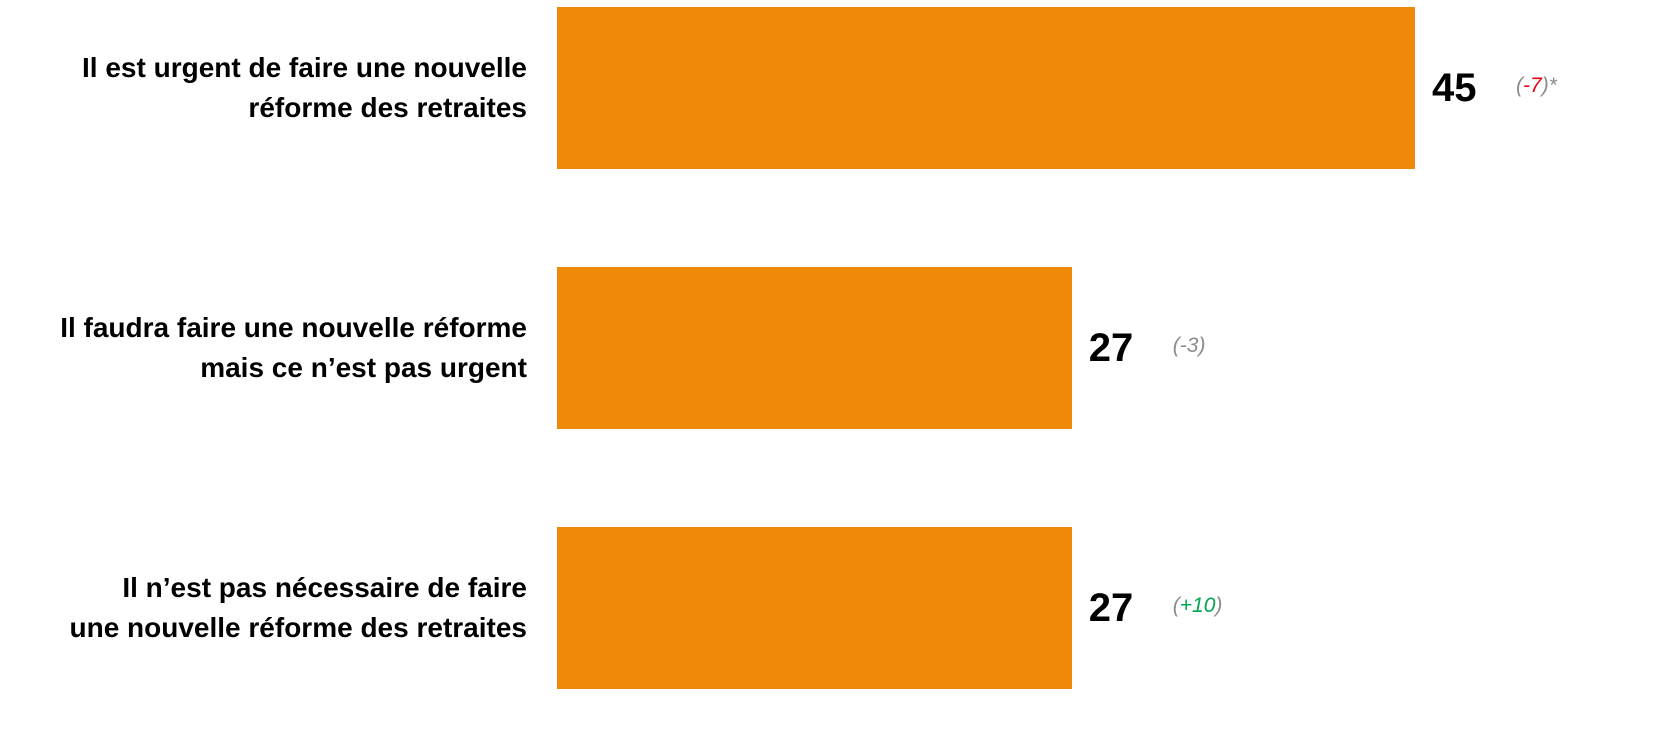 Image resolution: width=1671 pixels, height=729 pixels. What do you see at coordinates (1454, 88) in the screenshot?
I see `value-label: 45` at bounding box center [1454, 88].